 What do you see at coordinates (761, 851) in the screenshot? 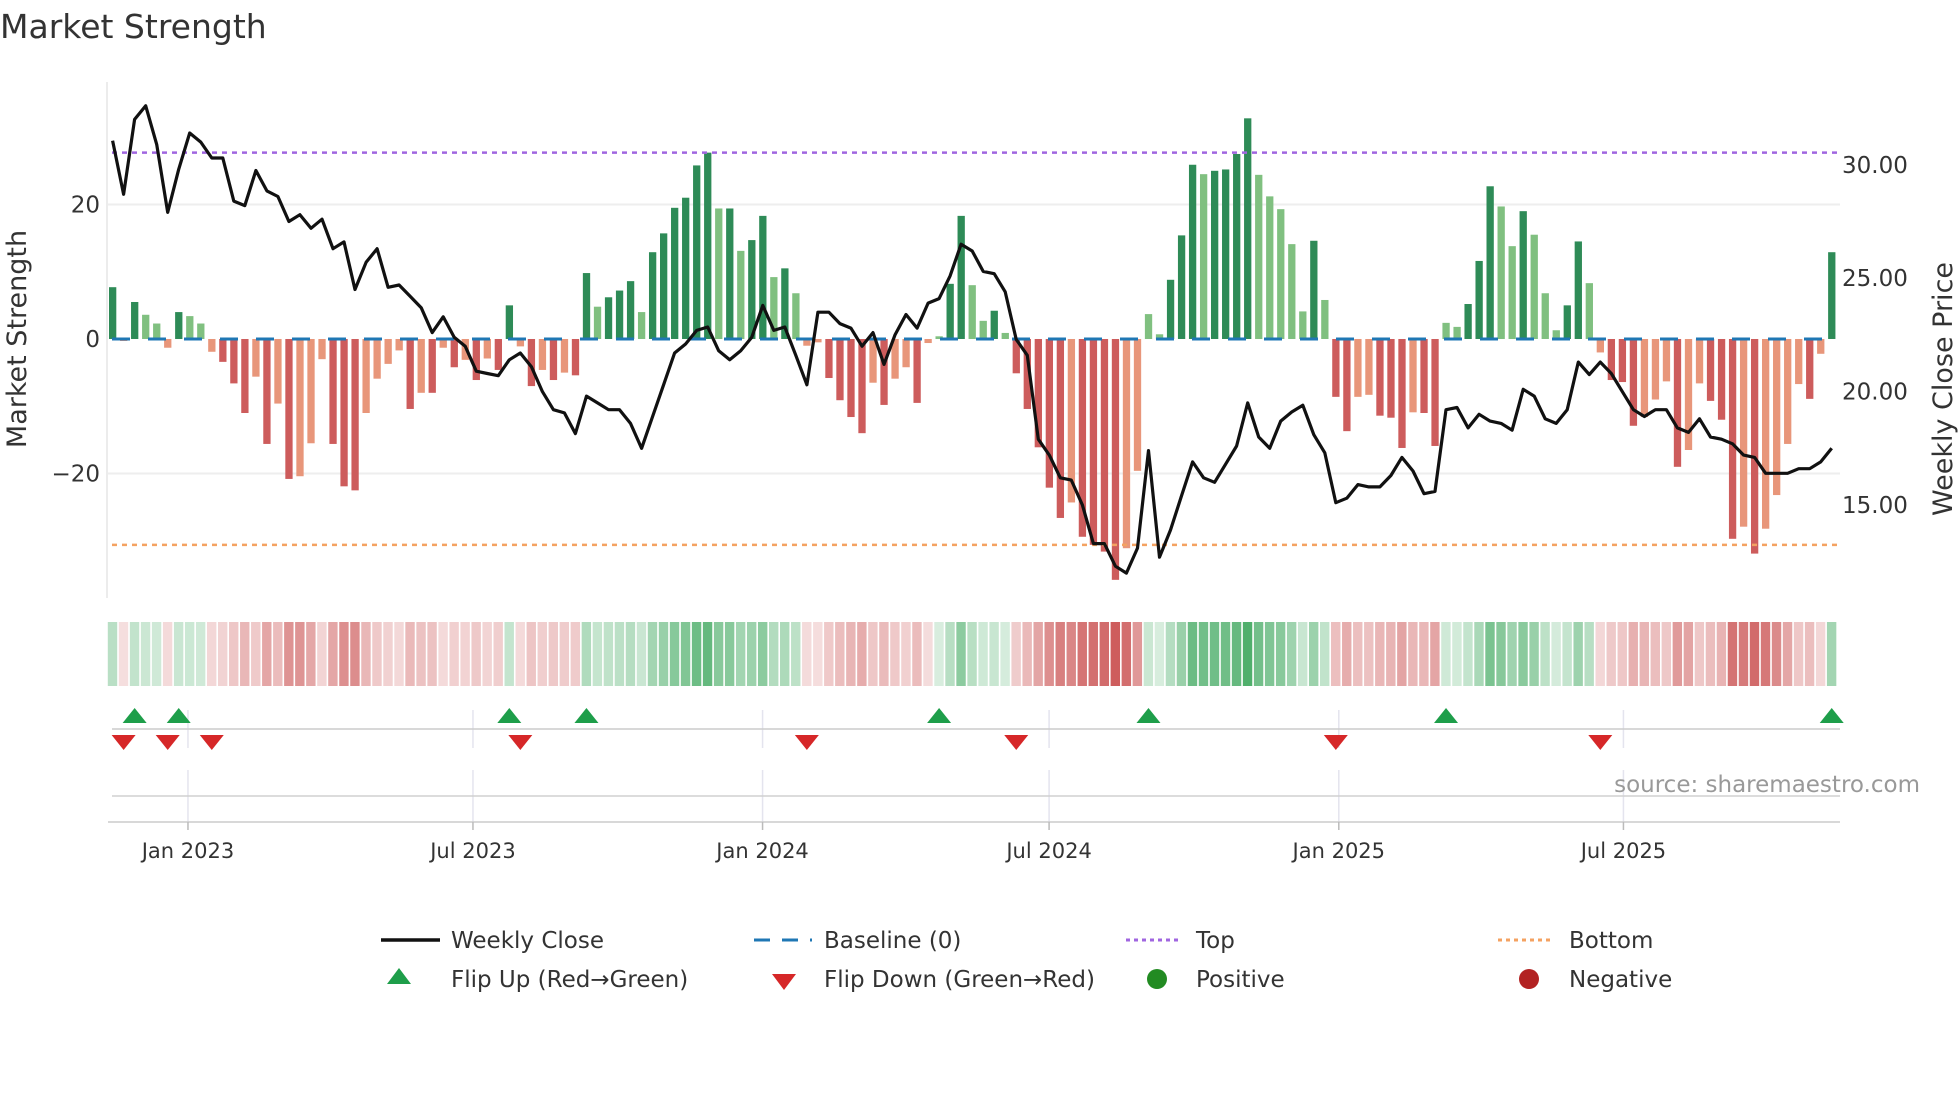
I see `x-tick-label: Jan 2024` at bounding box center [761, 851].